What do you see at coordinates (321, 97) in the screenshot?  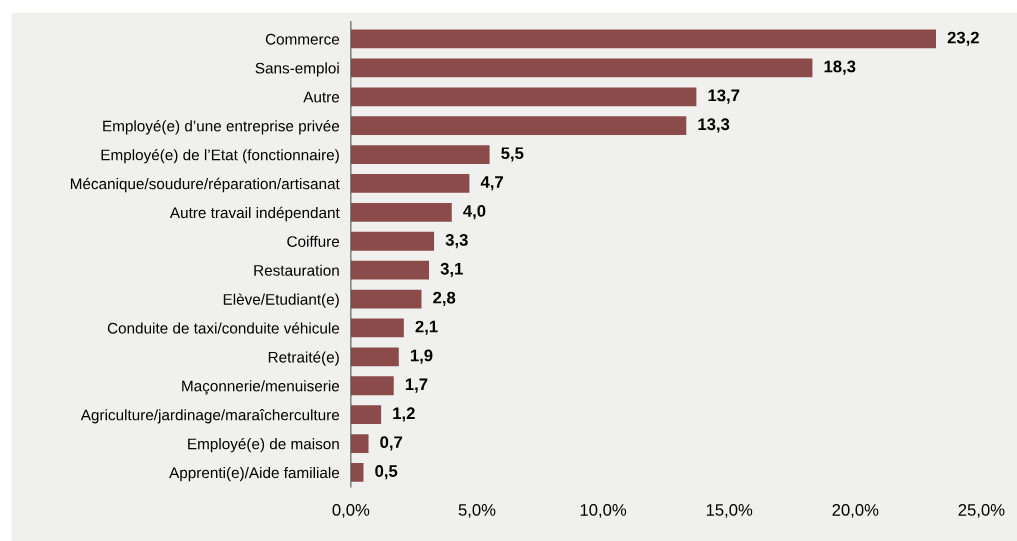 I see `y-tick-label: Autre` at bounding box center [321, 97].